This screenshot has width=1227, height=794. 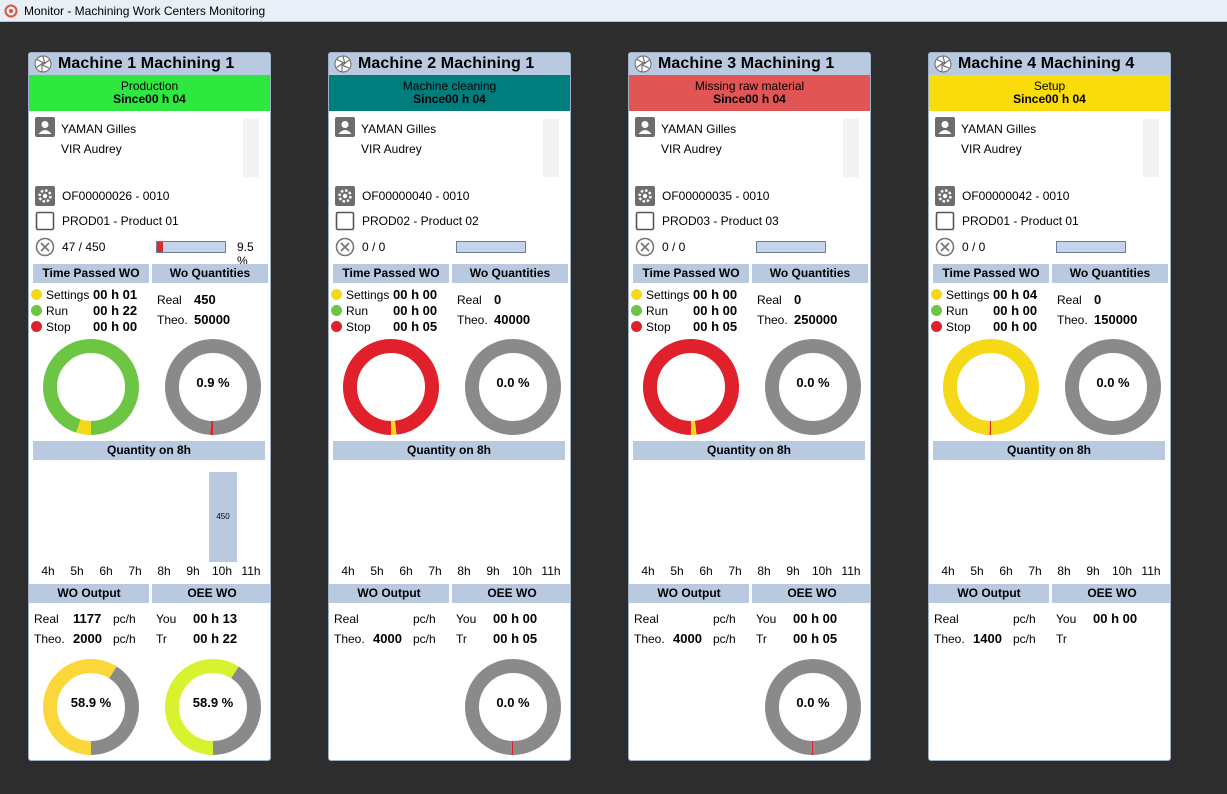 I want to click on quantities-panel: Real 0 Theo. 250000, so click(x=812, y=311).